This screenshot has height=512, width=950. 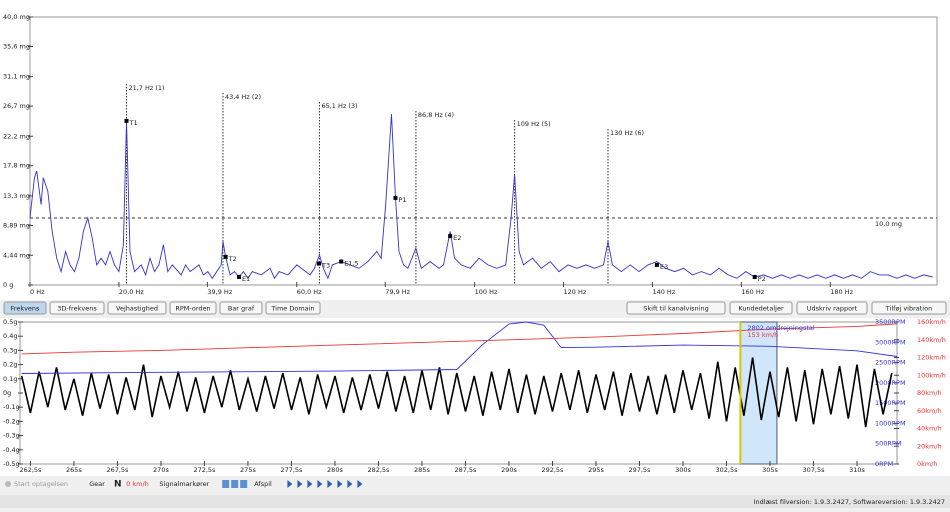 What do you see at coordinates (762, 335) in the screenshot?
I see `cursor-label: 153 km/h` at bounding box center [762, 335].